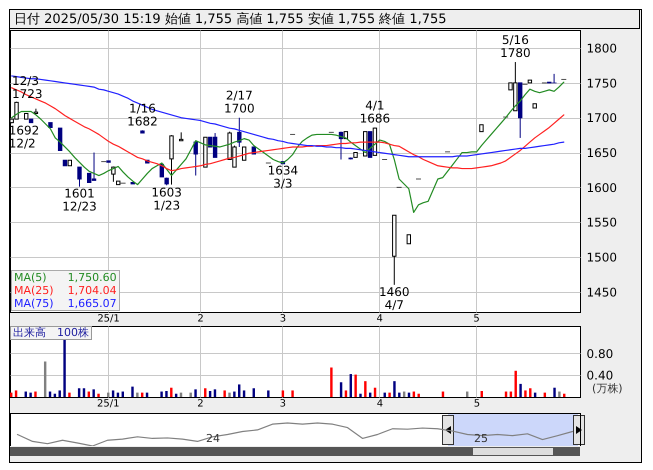  Describe the element at coordinates (166, 198) in the screenshot. I see `annotation: 1603 1/23` at that location.